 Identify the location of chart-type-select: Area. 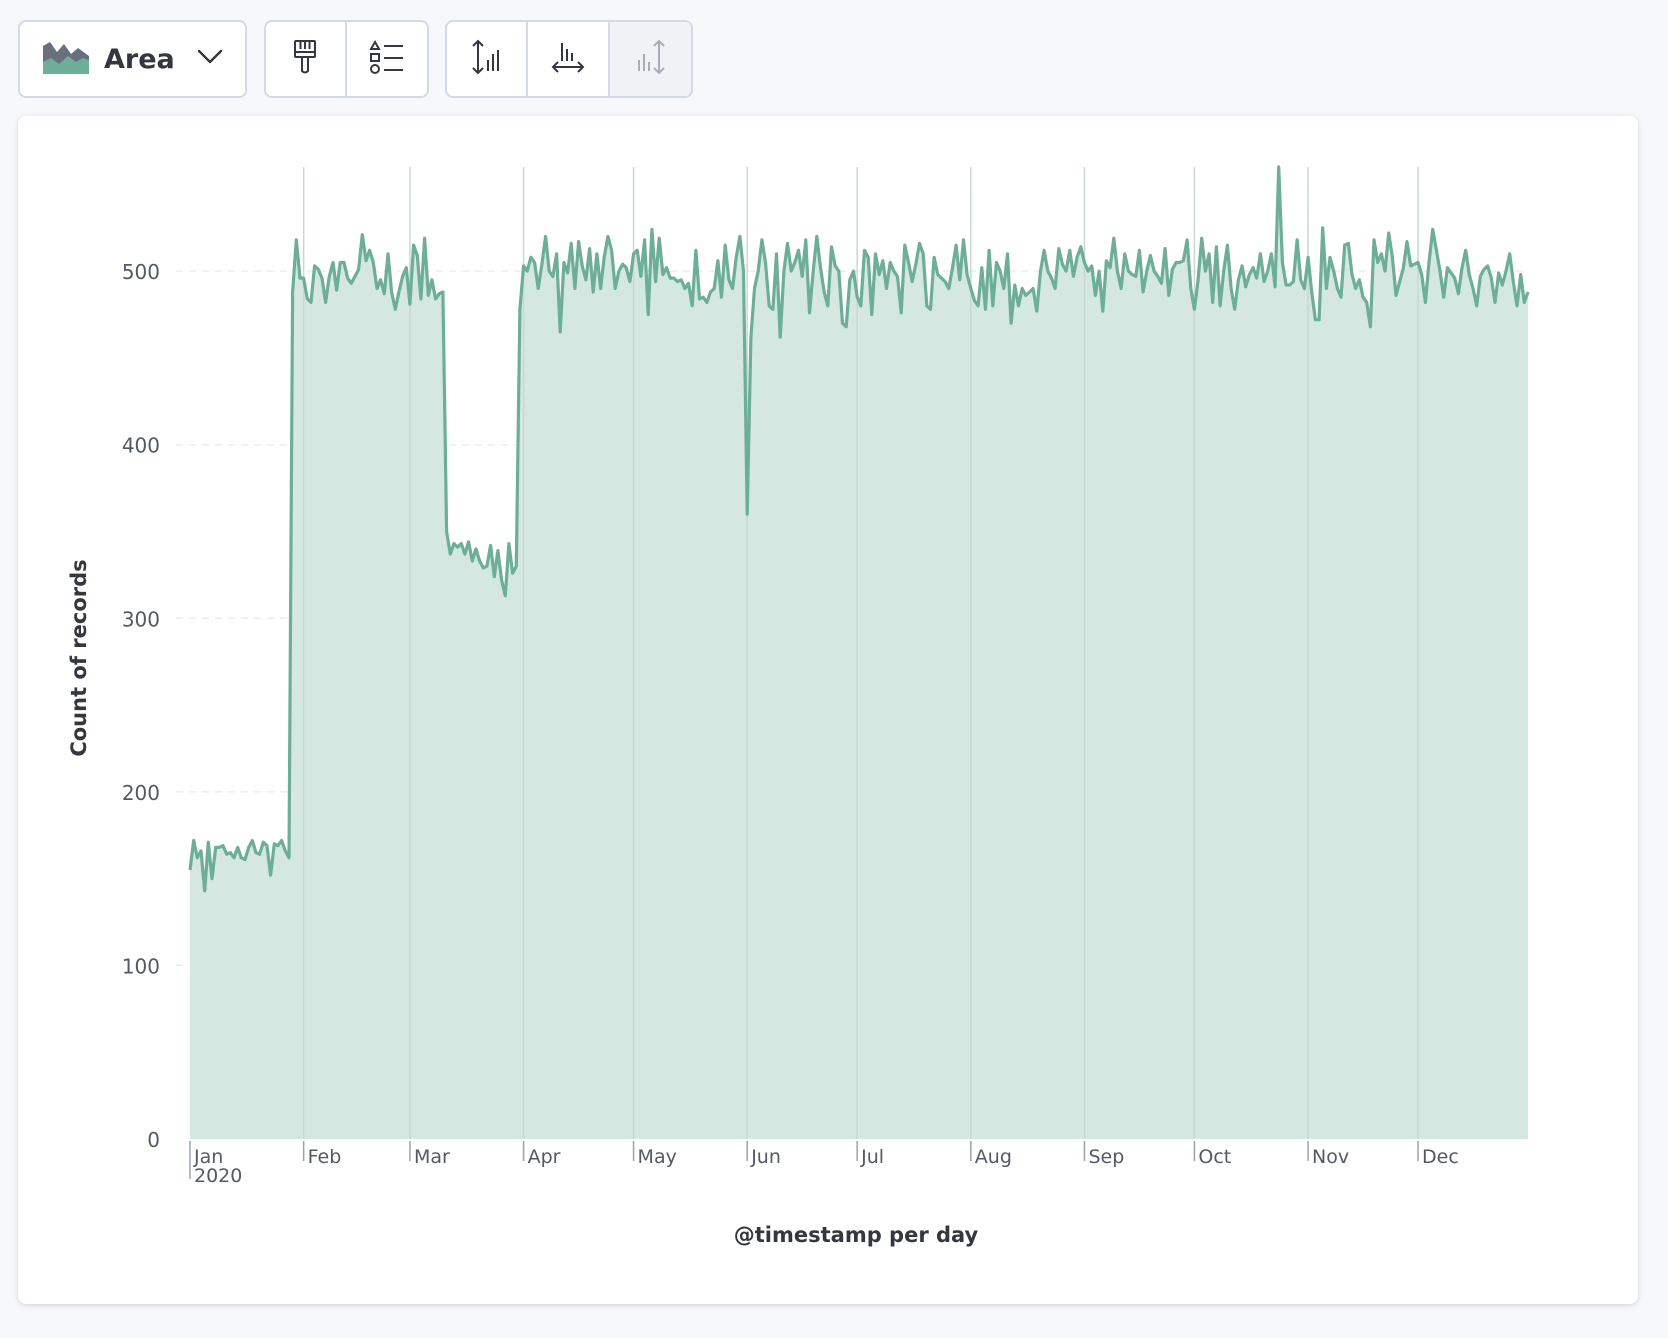
(132, 59).